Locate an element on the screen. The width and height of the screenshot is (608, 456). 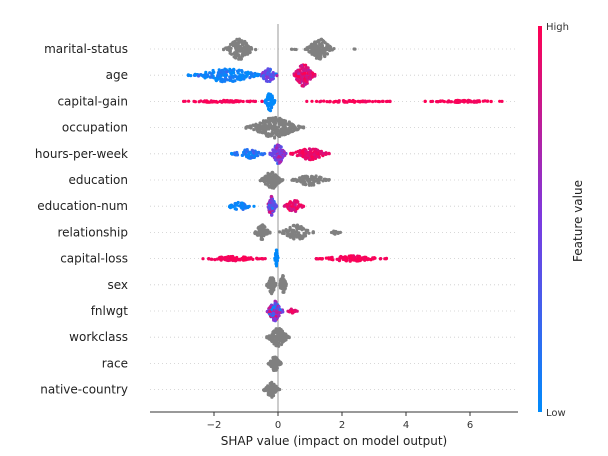
feature-label-relationship: relationship is located at coordinates (92, 232).